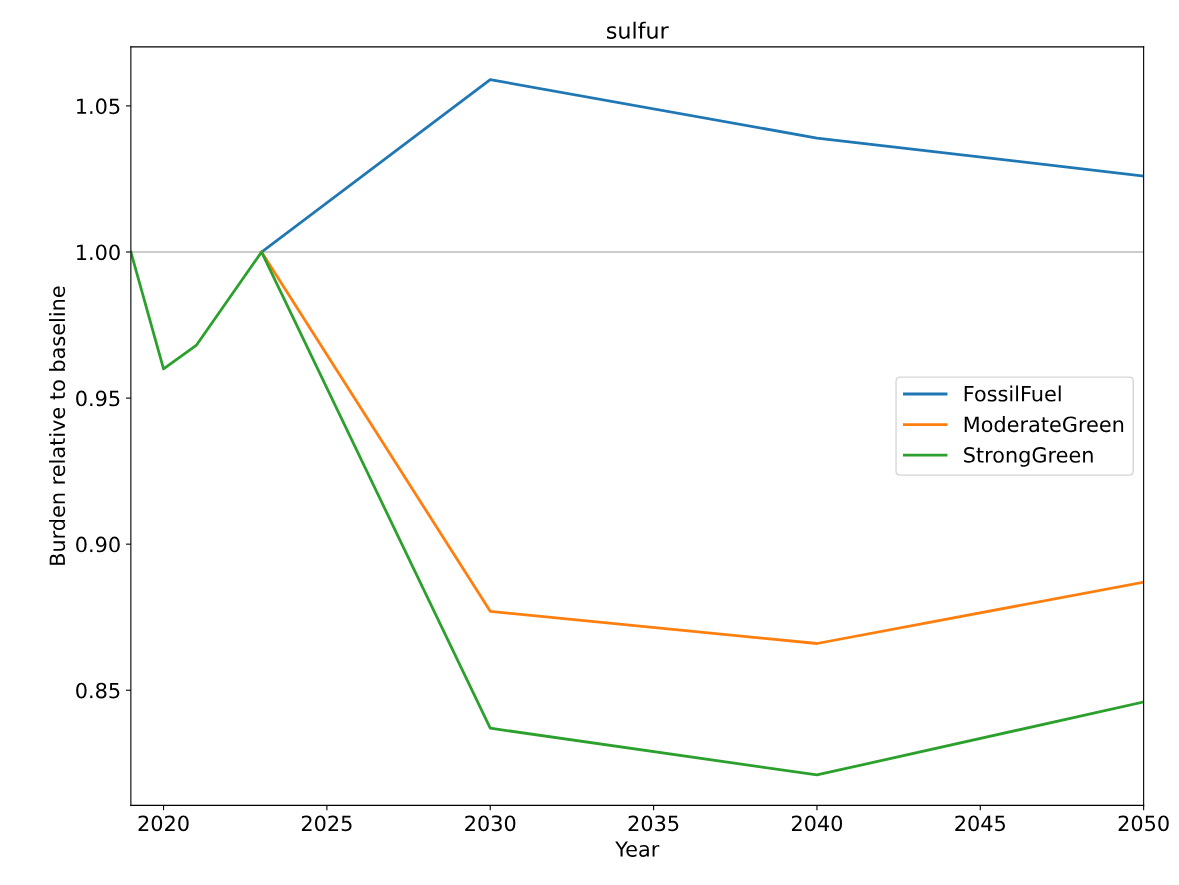 The width and height of the screenshot is (1179, 885). What do you see at coordinates (1044, 424) in the screenshot?
I see `legend-label: ModerateGreen` at bounding box center [1044, 424].